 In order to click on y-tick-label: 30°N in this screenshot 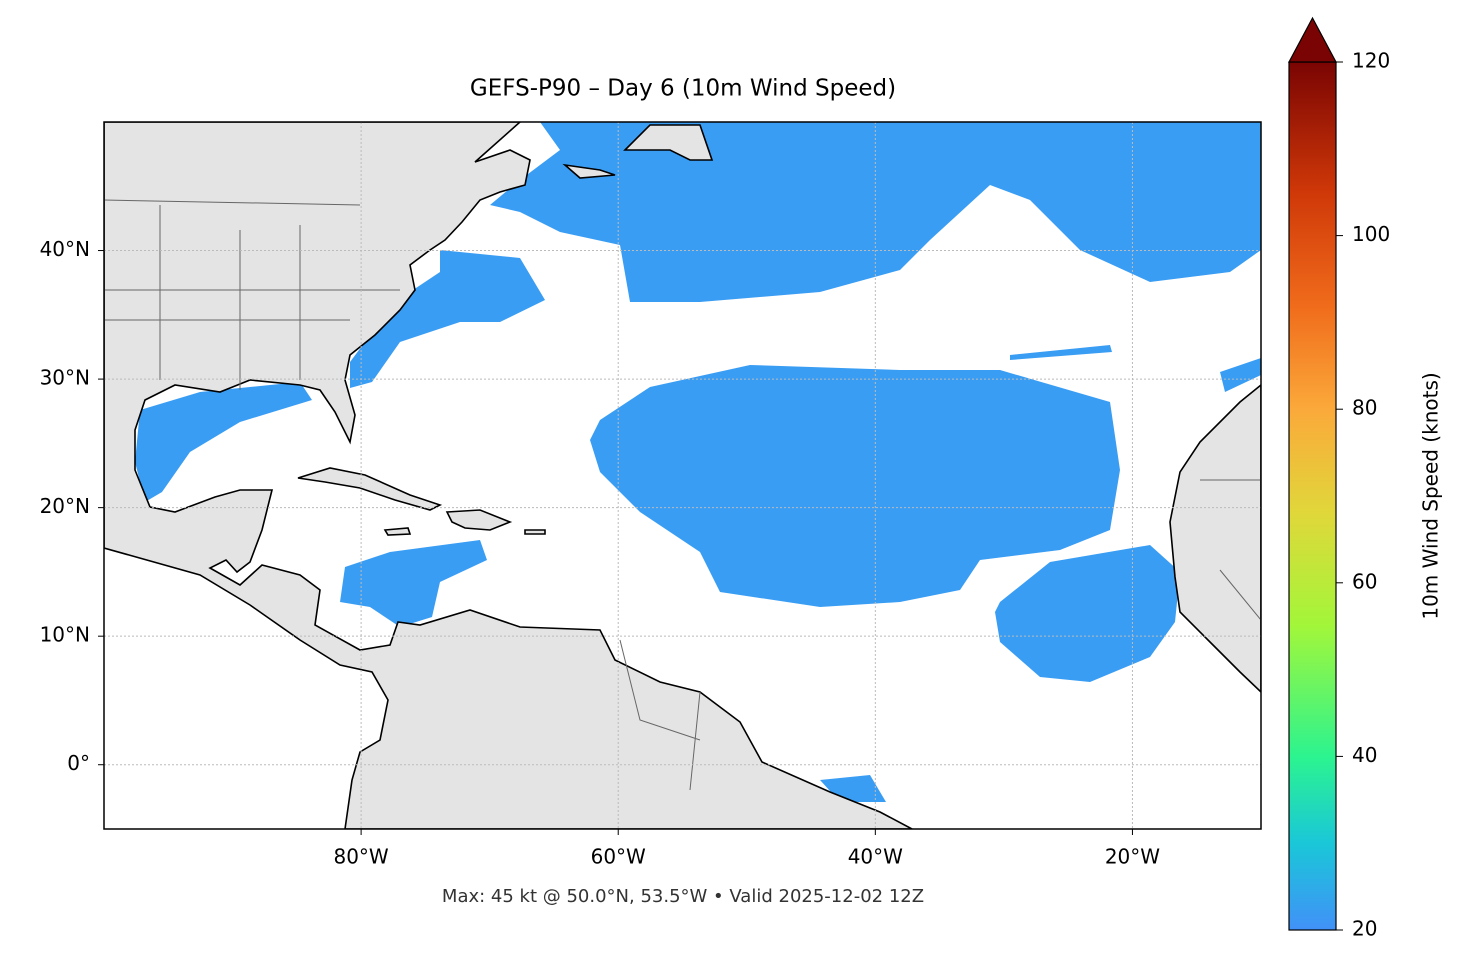, I will do `click(65, 378)`.